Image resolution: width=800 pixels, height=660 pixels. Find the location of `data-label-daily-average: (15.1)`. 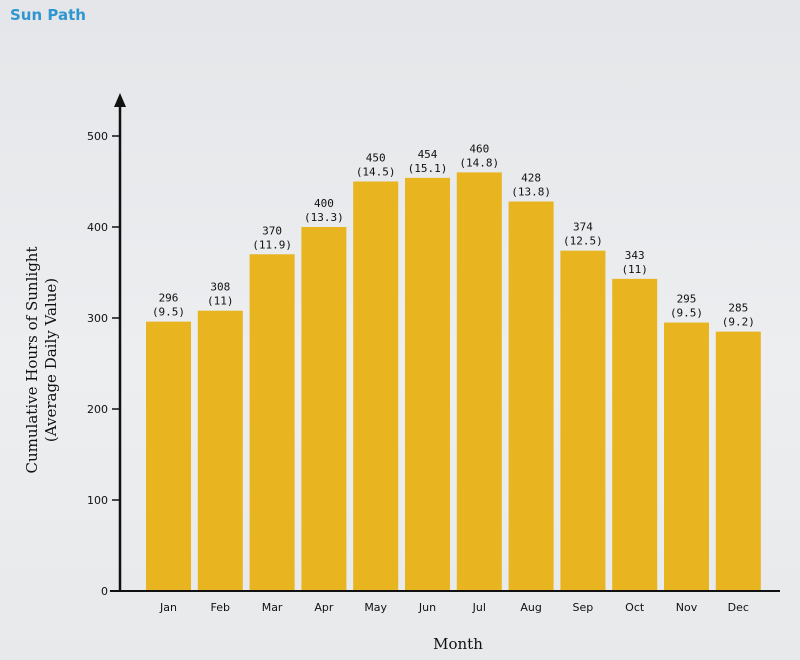

data-label-daily-average: (15.1) is located at coordinates (428, 168).